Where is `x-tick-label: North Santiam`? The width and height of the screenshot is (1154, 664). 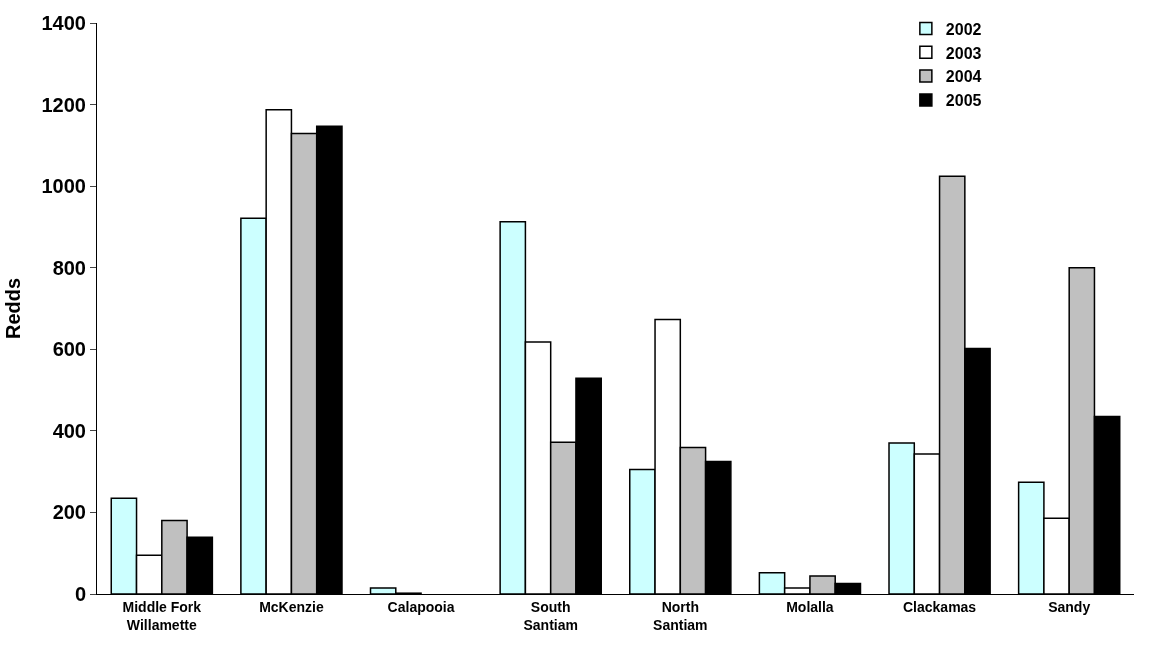 x-tick-label: North Santiam is located at coordinates (680, 615).